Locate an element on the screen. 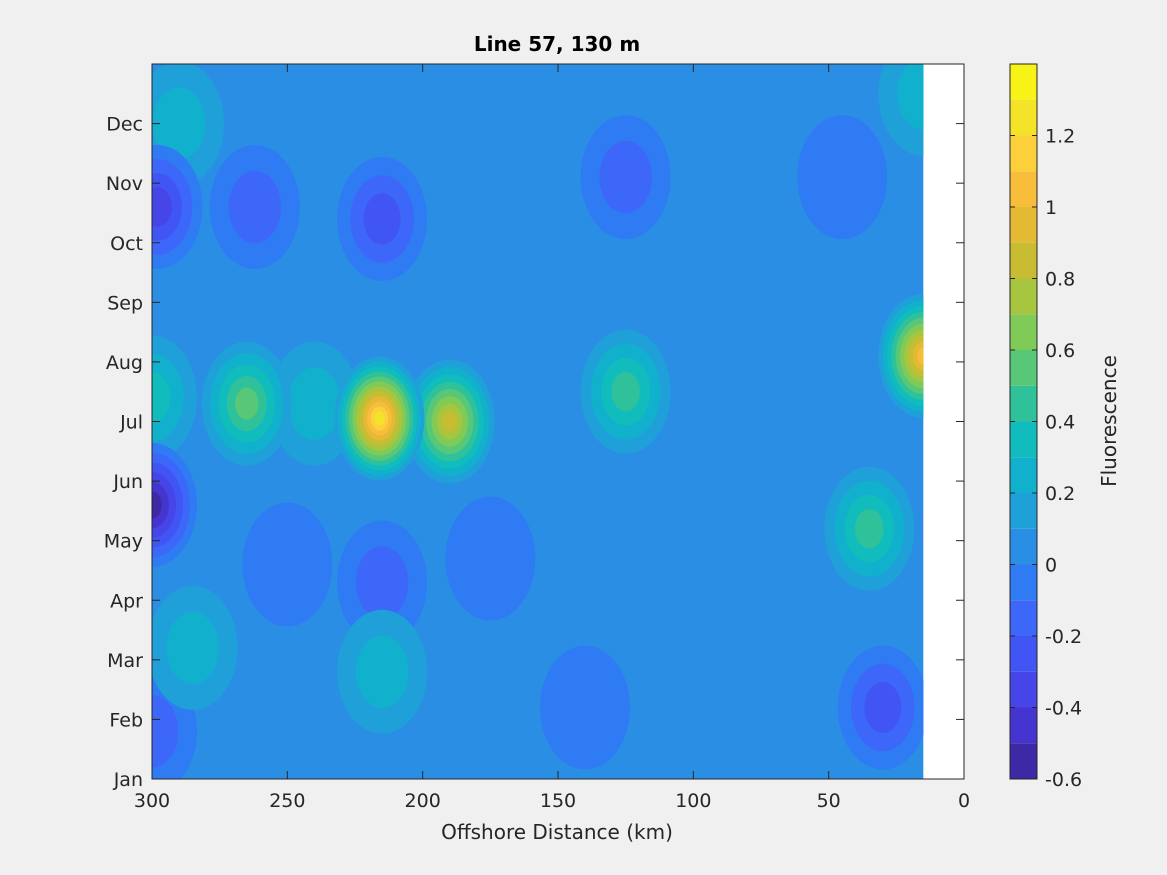 The width and height of the screenshot is (1167, 875). colorbar: -0.6 -0.4 -0.2 0 0.2 0.4 0.6 0.8 1 1.2 is located at coordinates (1045, 427).